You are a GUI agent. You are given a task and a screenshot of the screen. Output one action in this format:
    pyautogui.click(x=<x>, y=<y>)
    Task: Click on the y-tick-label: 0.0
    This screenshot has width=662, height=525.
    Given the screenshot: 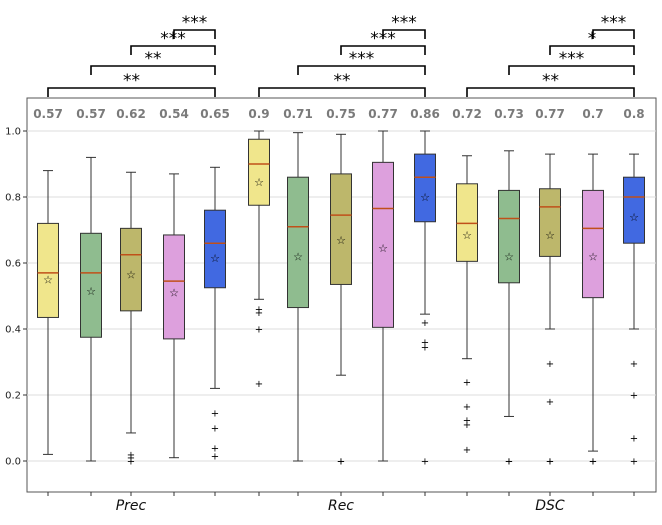 What is the action you would take?
    pyautogui.click(x=13, y=462)
    